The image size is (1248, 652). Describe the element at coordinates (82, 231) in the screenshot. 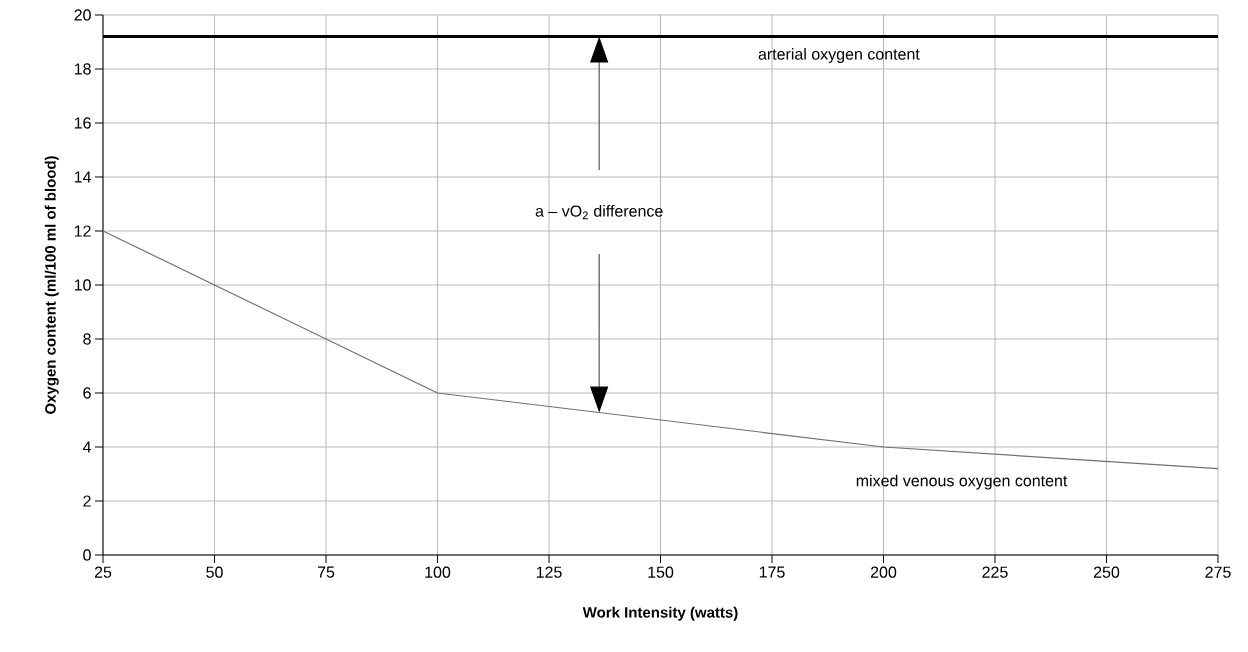

I see `y-tick-label: 12` at that location.